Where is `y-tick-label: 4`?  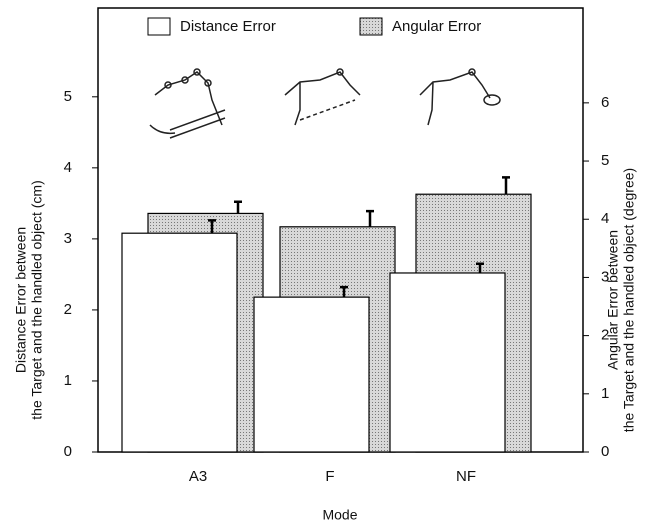
y-tick-label: 4 is located at coordinates (68, 167).